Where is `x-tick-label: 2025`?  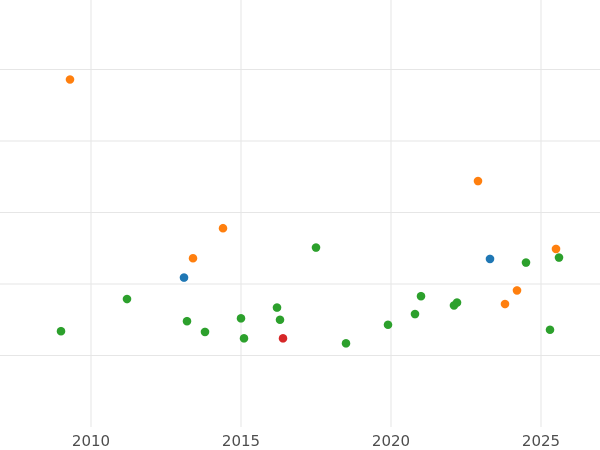
x-tick-label: 2025 is located at coordinates (541, 441).